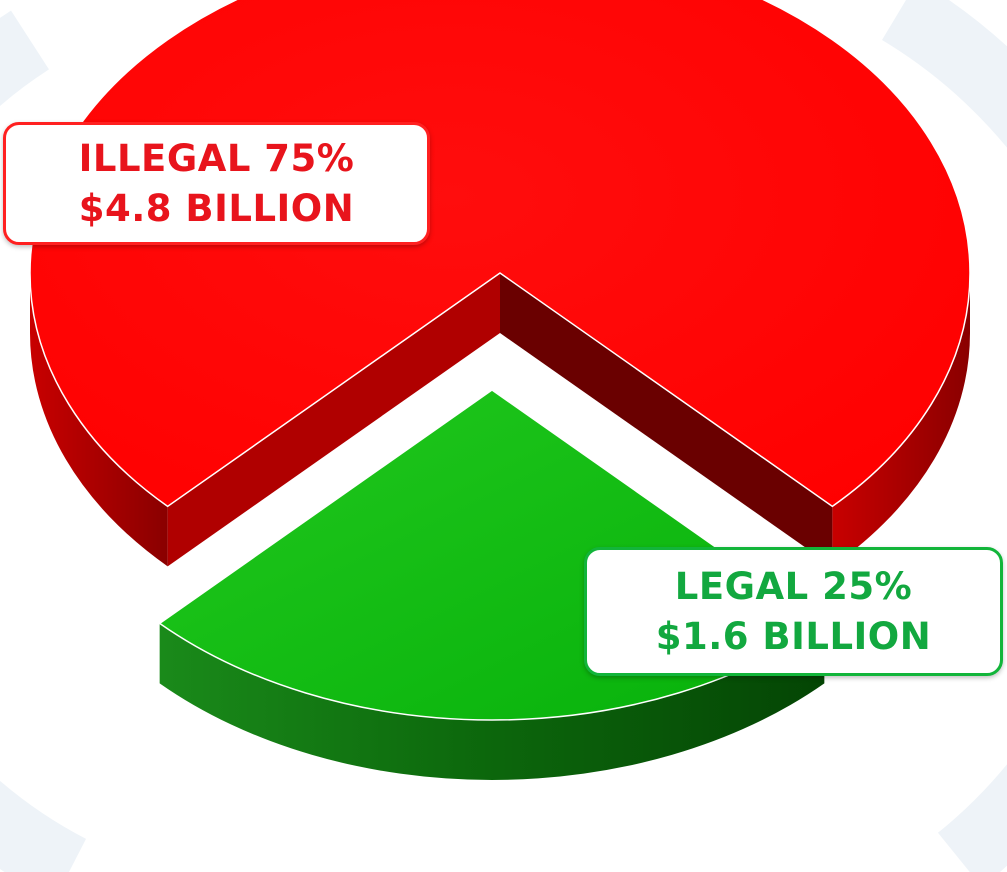  I want to click on illegal-amount-label: $4.8 BILLION, so click(216, 208).